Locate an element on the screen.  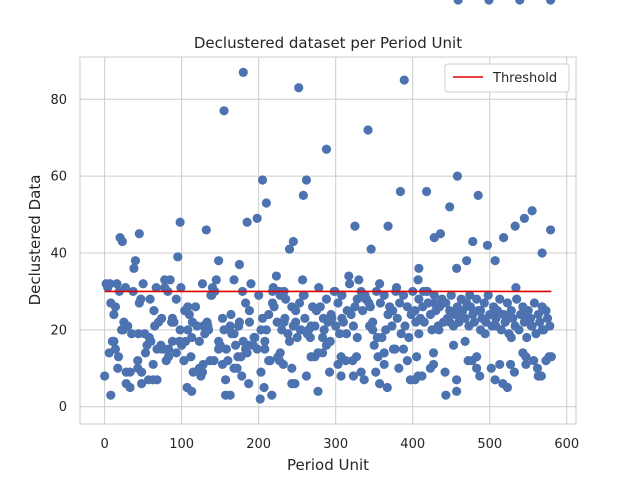
x-tick-label: 500 is located at coordinates (489, 444).